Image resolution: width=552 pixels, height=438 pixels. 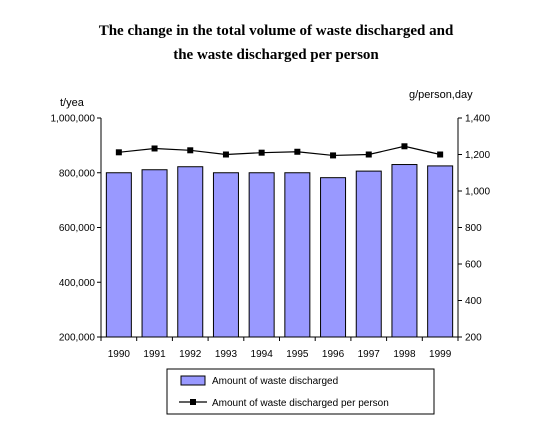 What do you see at coordinates (473, 338) in the screenshot?
I see `right-tick-label: 200` at bounding box center [473, 338].